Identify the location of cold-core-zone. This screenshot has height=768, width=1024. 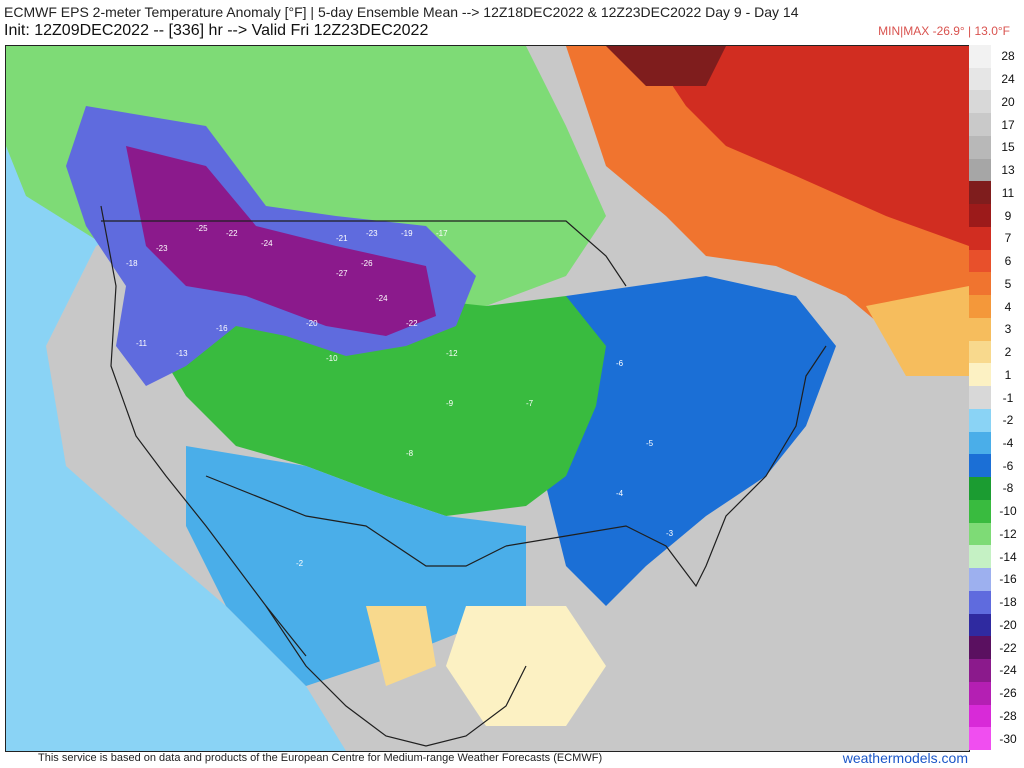
(281, 241).